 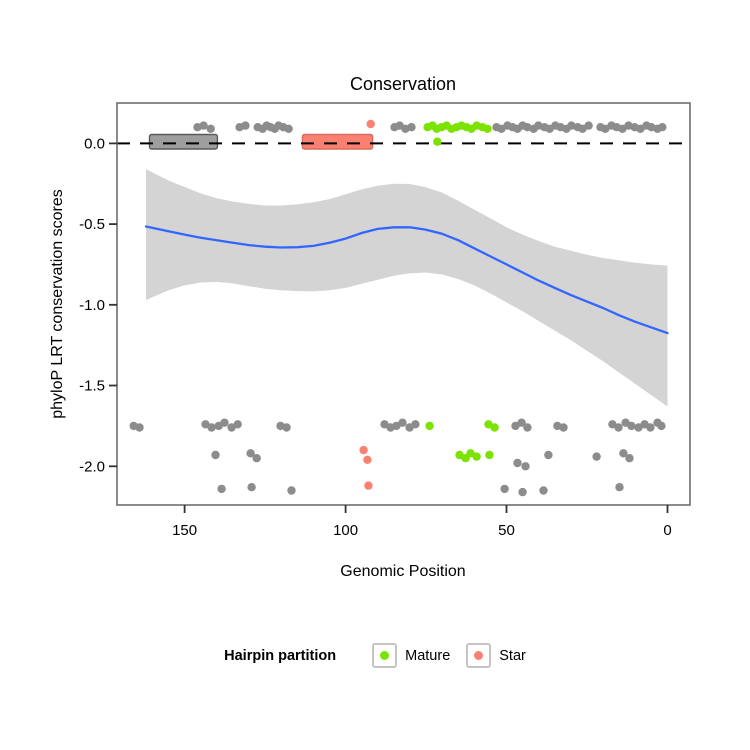 I want to click on legend-label-mature: Mature, so click(x=428, y=655).